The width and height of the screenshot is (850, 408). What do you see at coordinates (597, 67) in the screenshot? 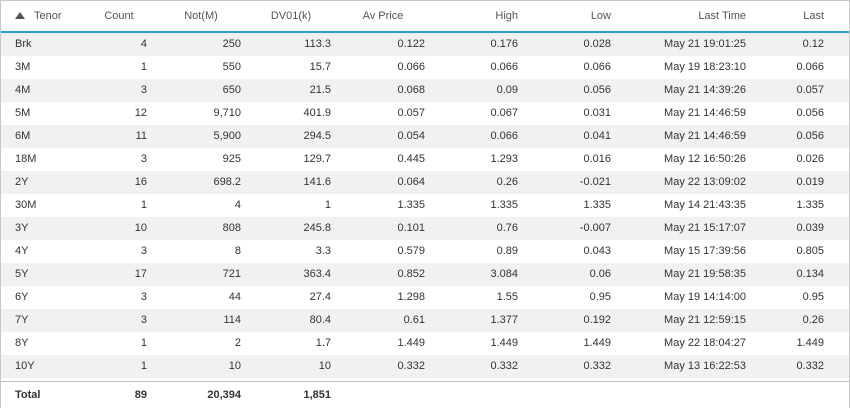
I see `low-cell: 0.066` at bounding box center [597, 67].